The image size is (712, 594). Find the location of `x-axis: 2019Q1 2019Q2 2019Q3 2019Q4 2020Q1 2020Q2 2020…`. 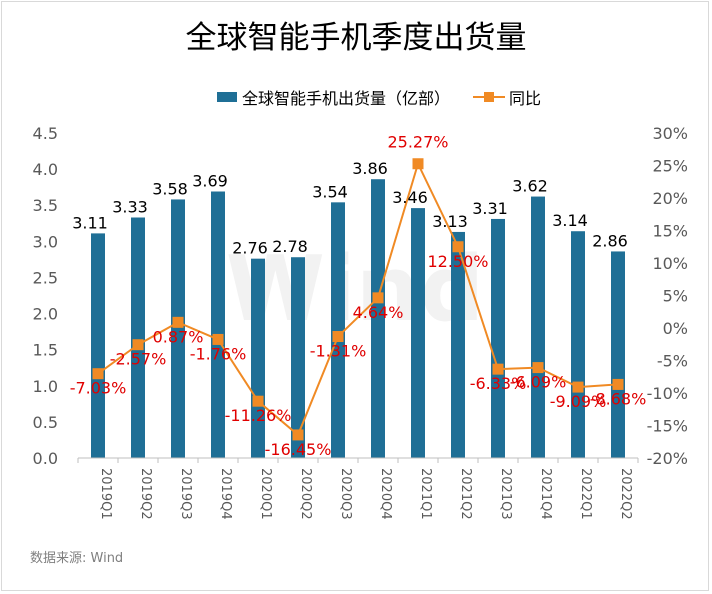

x-axis: 2019Q1 2019Q2 2019Q3 2019Q4 2020Q1 2020Q2 2020… is located at coordinates (358, 488).